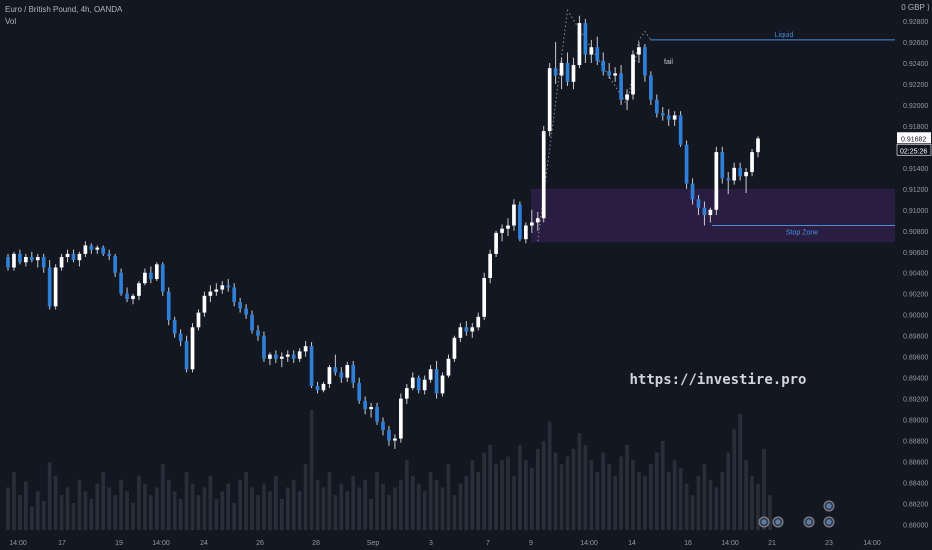 This screenshot has width=932, height=550. Describe the element at coordinates (915, 190) in the screenshot. I see `y-tick-label: 0.91200` at that location.